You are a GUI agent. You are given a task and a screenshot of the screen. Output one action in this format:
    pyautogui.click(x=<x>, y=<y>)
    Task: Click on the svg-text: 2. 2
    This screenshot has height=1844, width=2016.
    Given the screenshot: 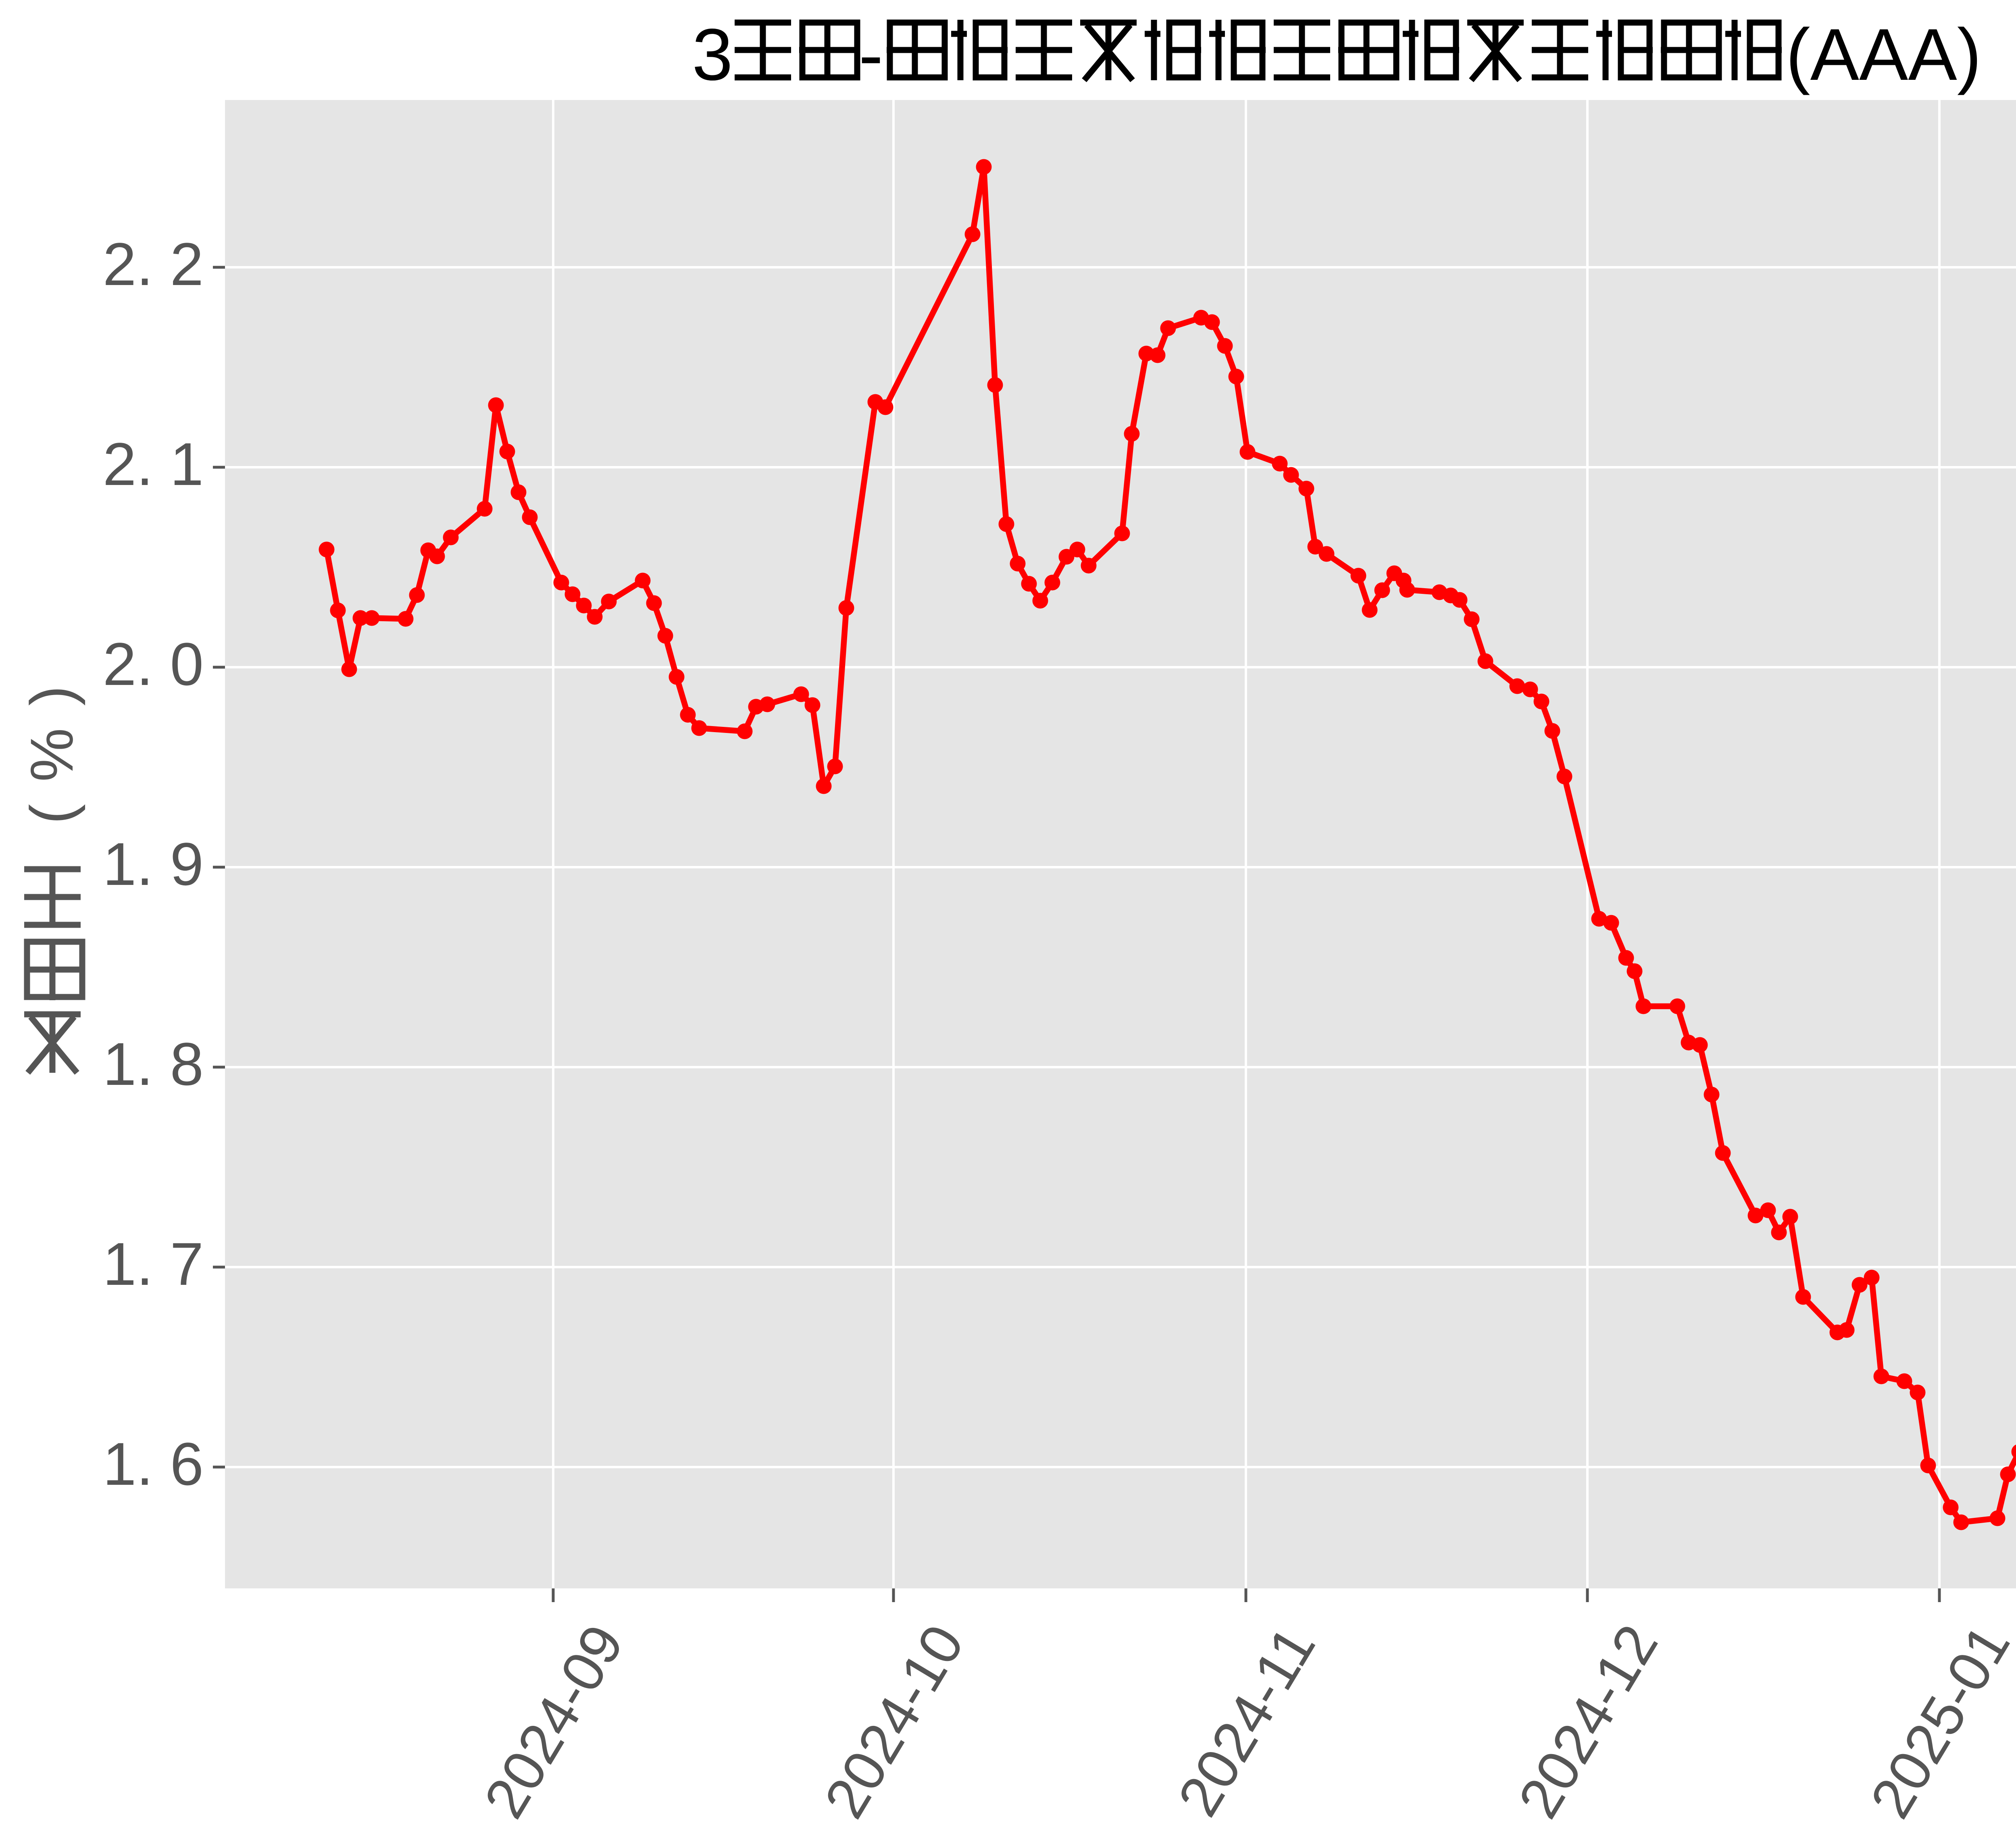 What is the action you would take?
    pyautogui.click(x=154, y=264)
    